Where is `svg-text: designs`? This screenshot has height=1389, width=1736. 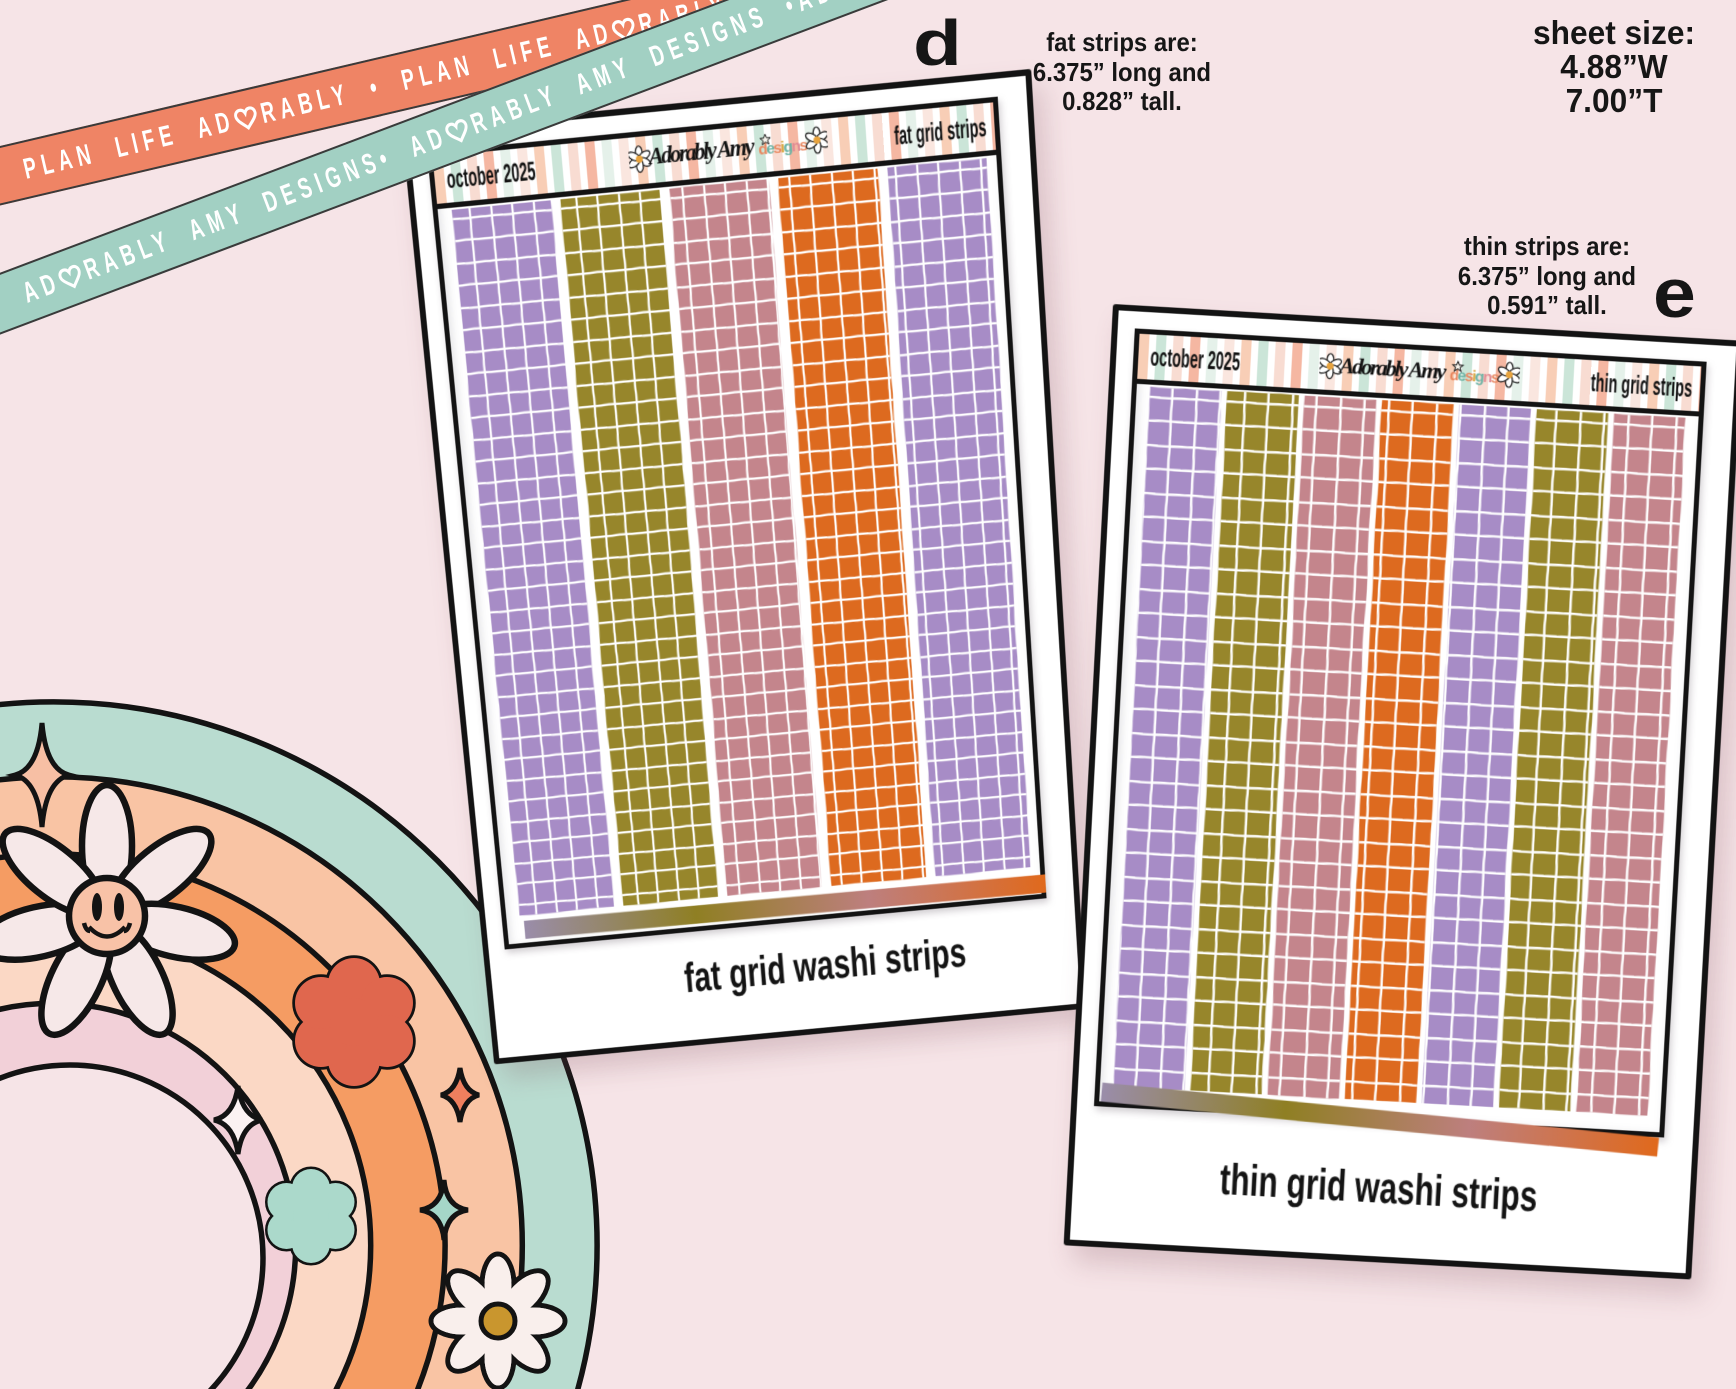
svg-text: designs is located at coordinates (783, 147).